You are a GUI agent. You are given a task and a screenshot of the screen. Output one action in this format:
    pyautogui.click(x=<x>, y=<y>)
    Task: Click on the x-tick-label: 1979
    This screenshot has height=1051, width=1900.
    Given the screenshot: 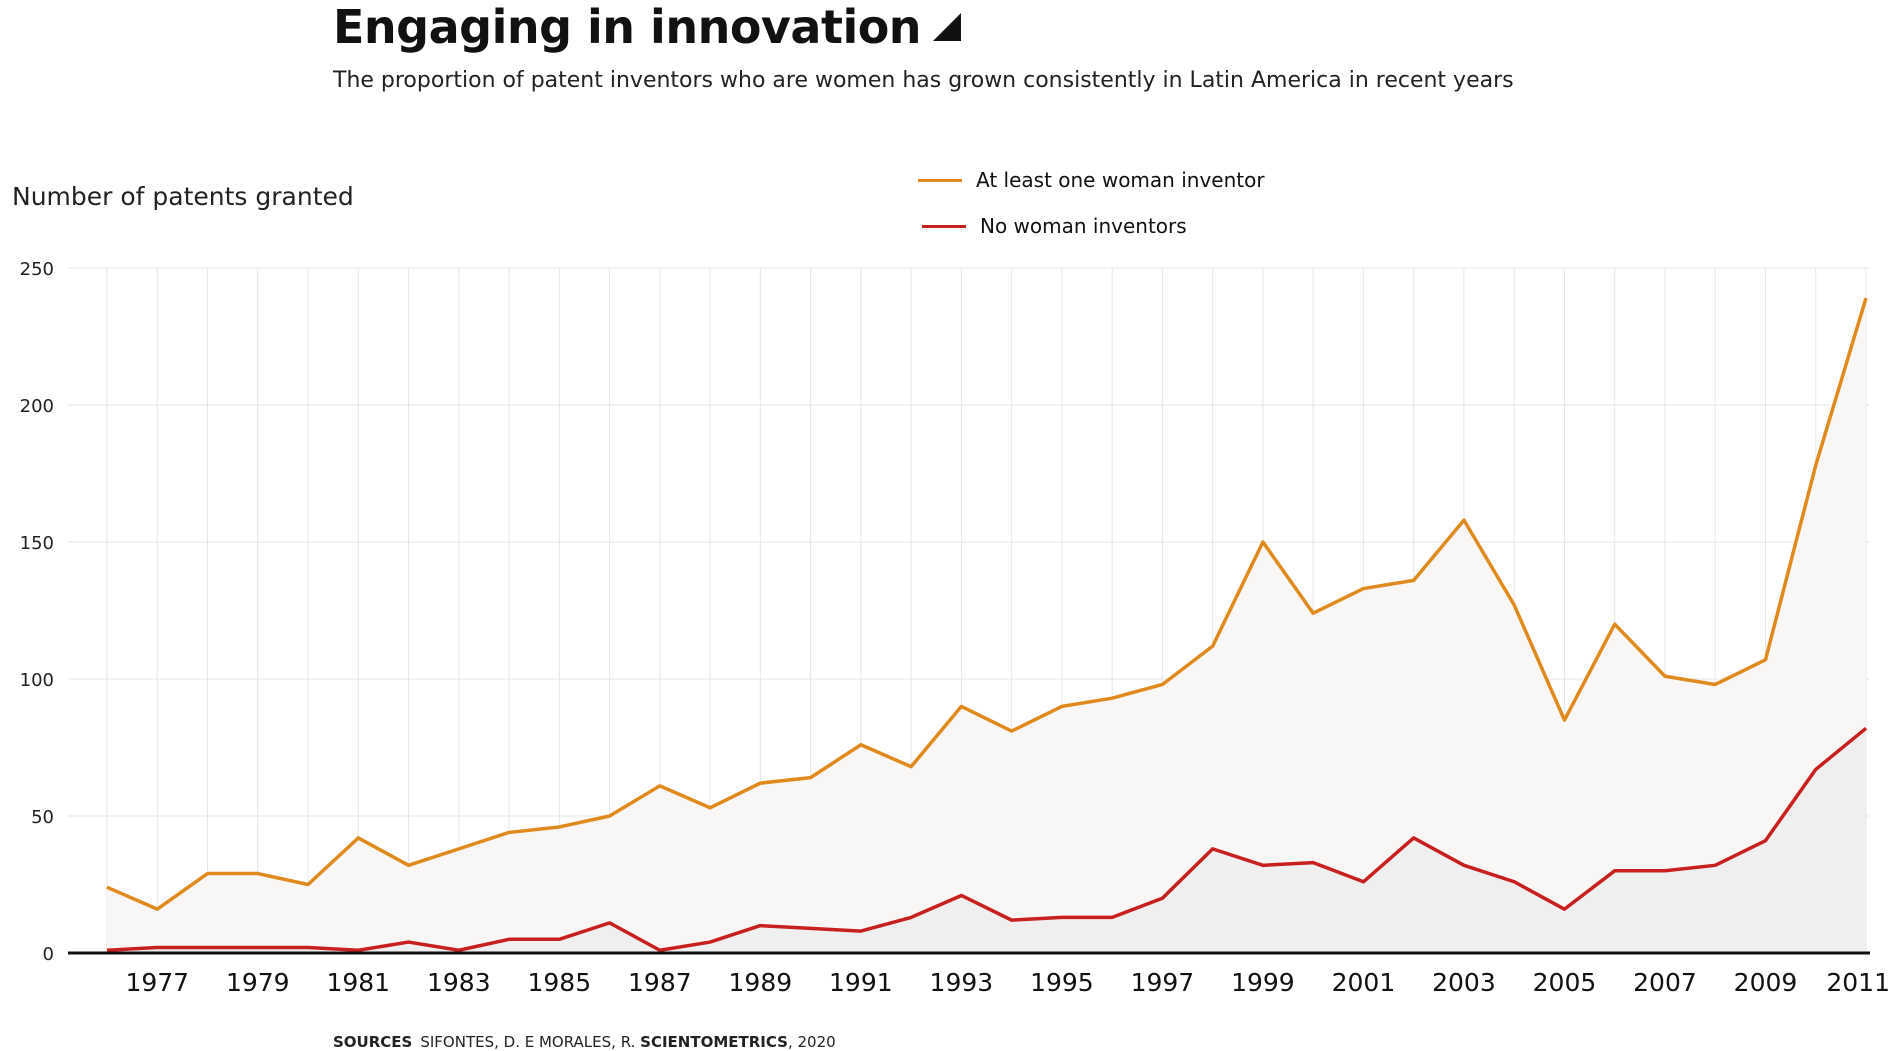 What is the action you would take?
    pyautogui.click(x=258, y=982)
    